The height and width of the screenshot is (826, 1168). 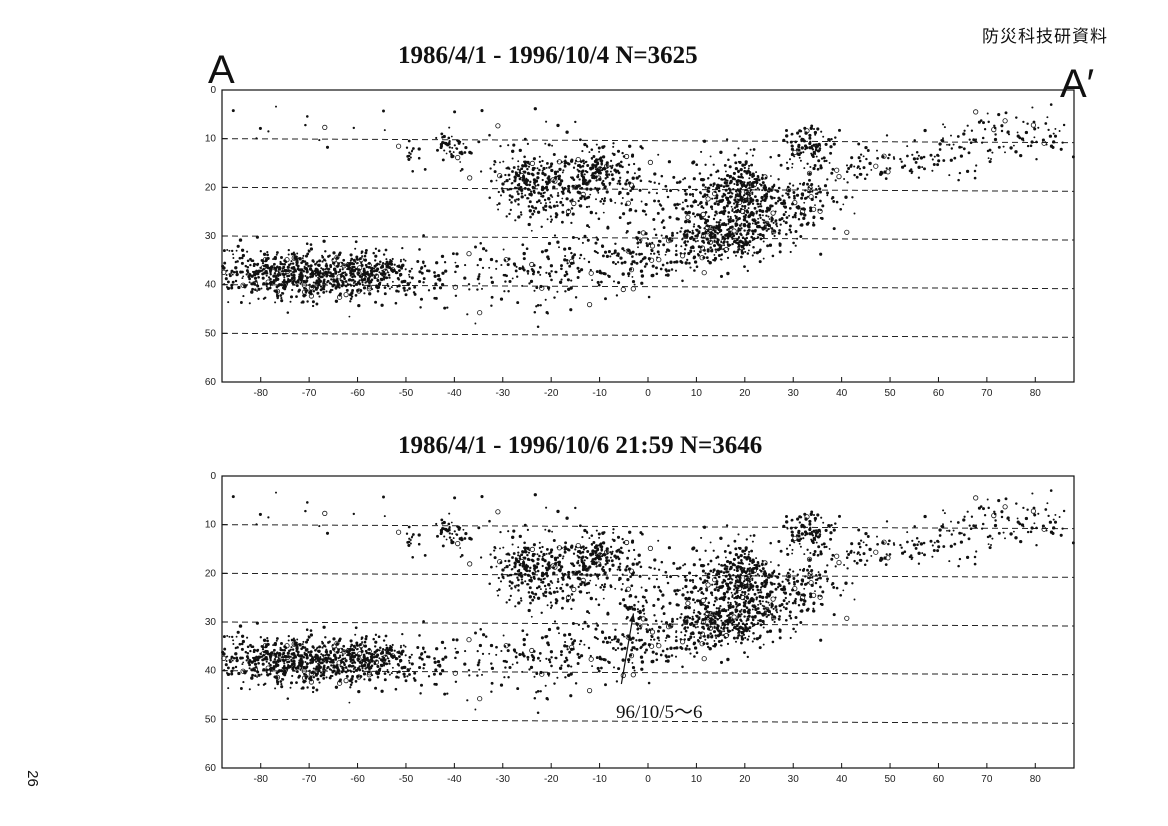 I want to click on page-number: 26, so click(x=32, y=778).